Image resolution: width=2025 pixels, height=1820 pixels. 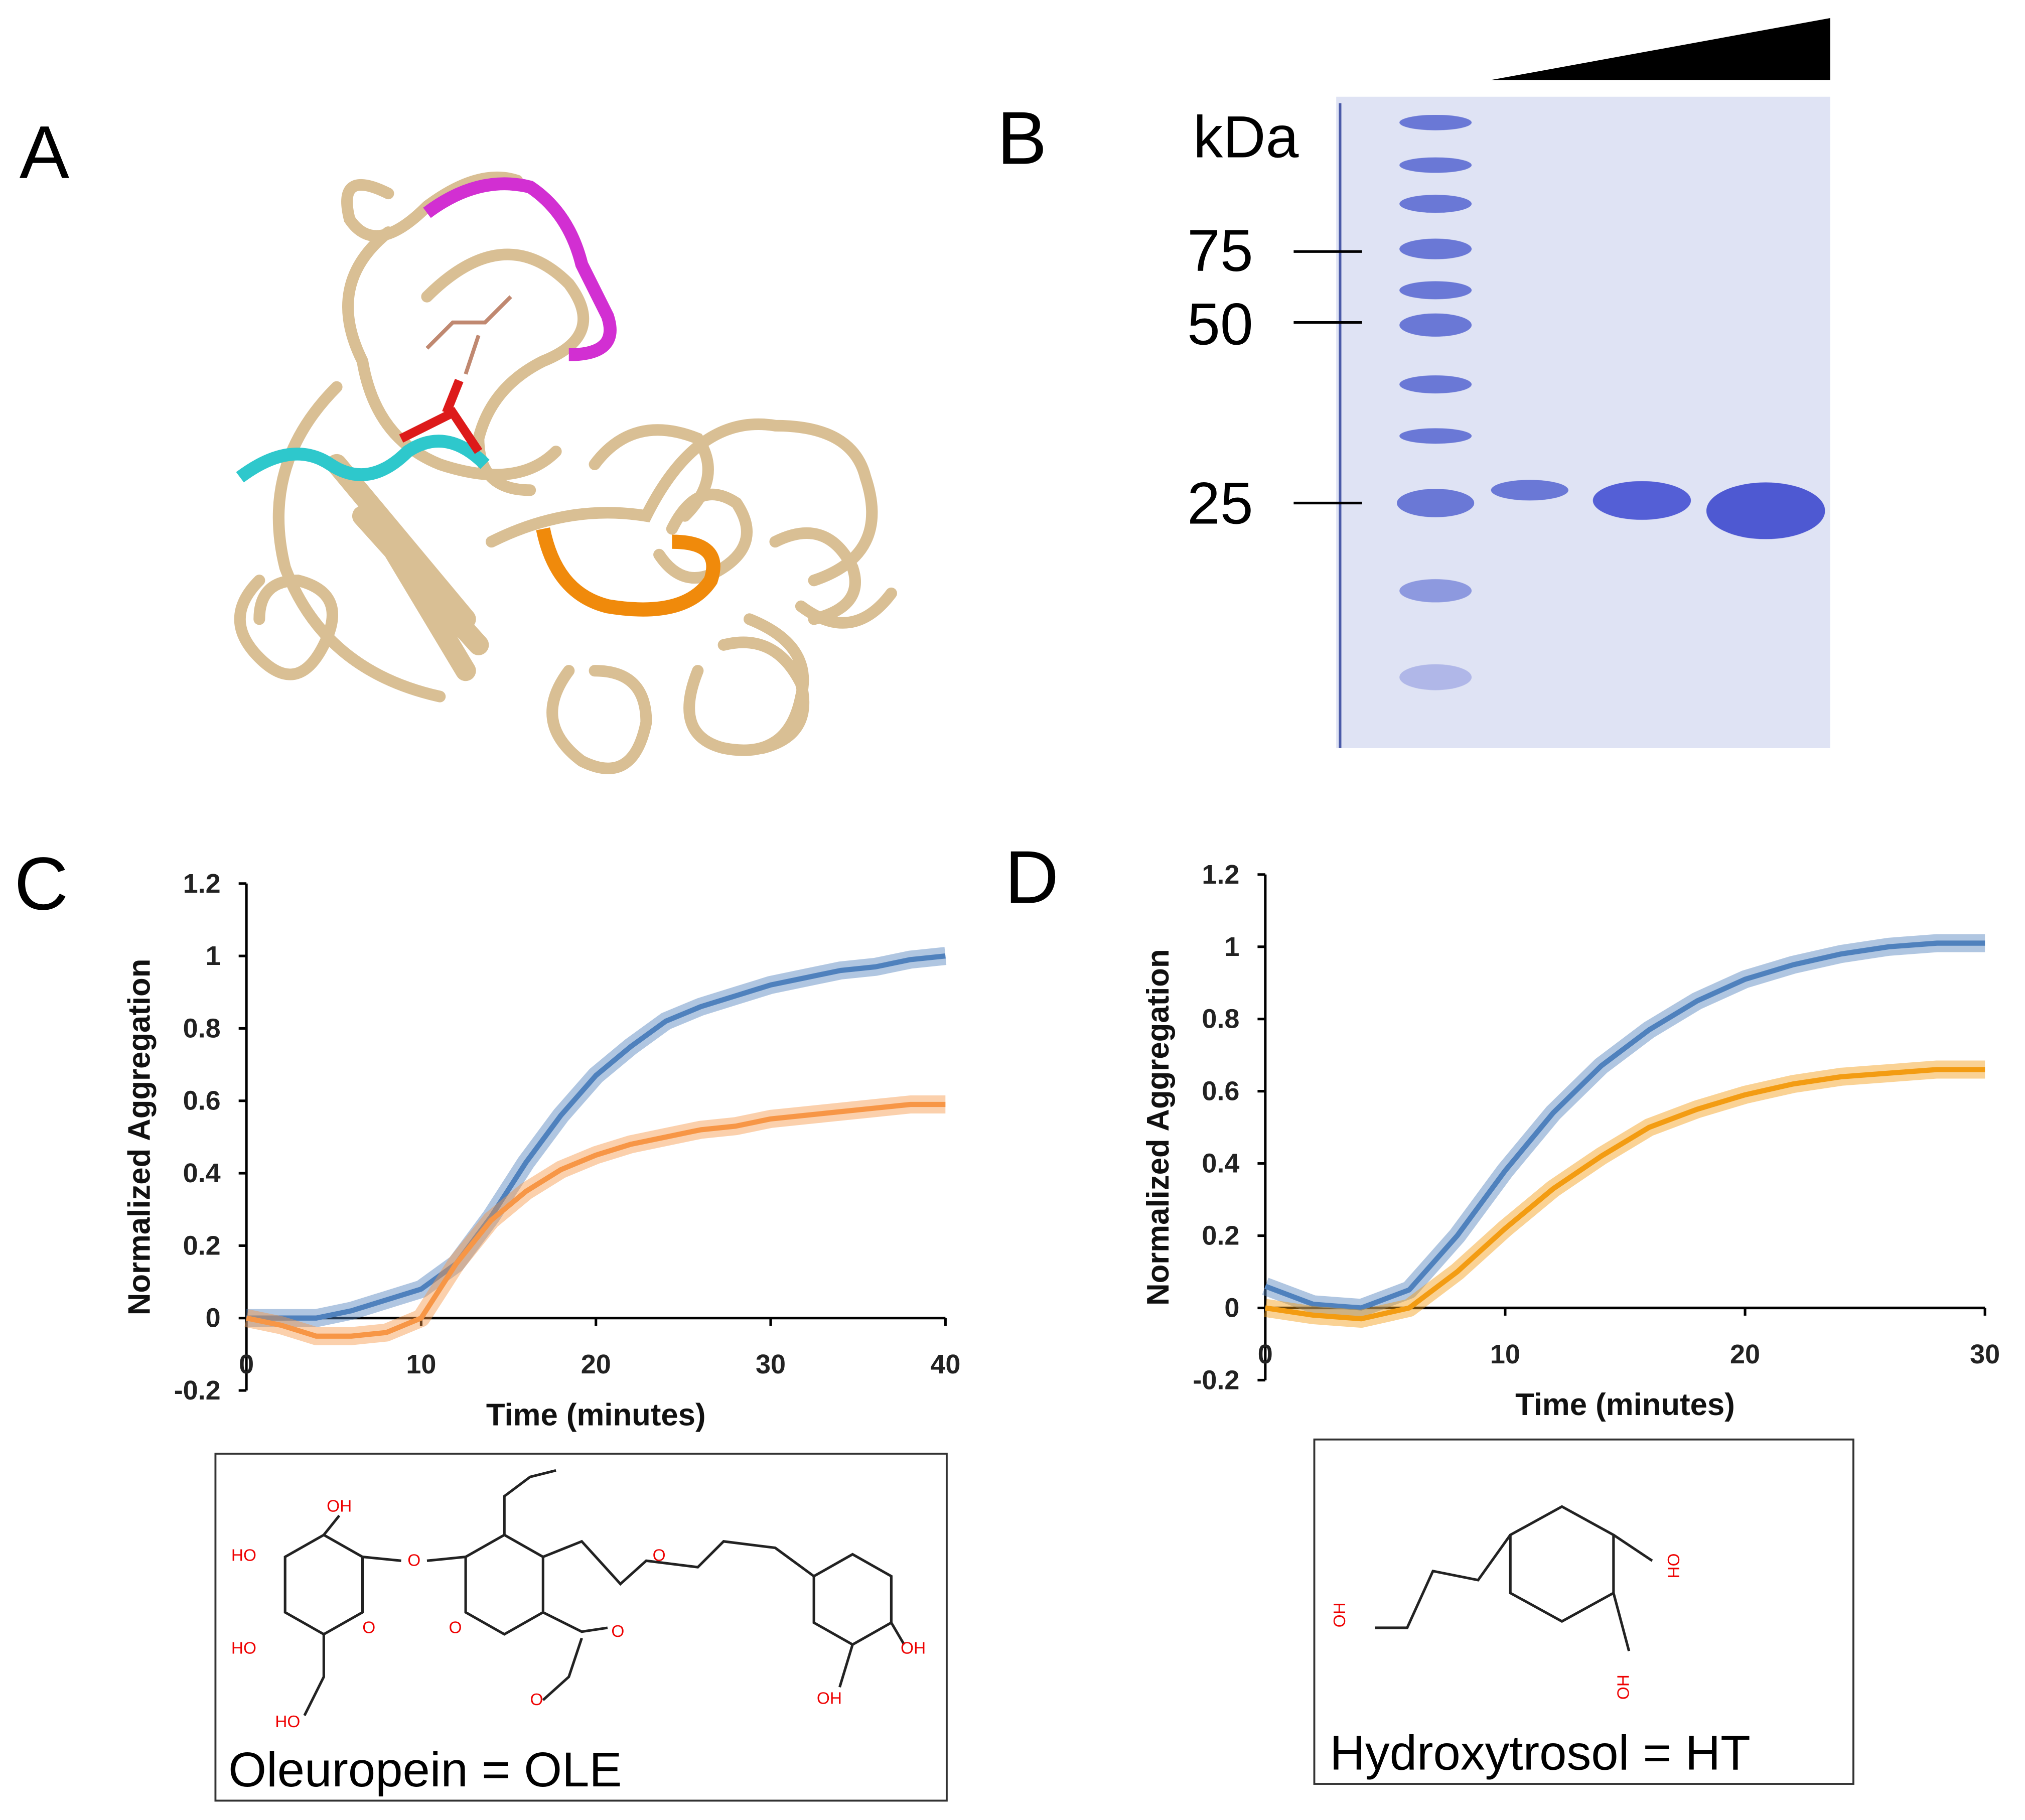 I want to click on marker-label: 50, so click(x=1220, y=324).